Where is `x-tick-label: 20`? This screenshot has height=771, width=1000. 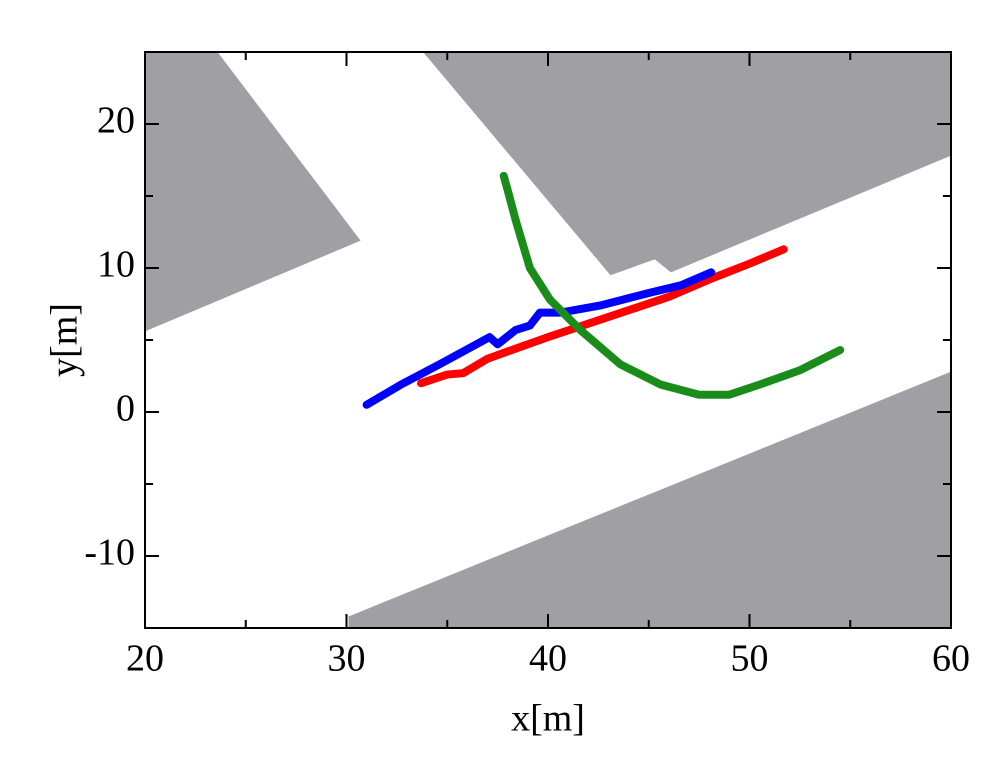 x-tick-label: 20 is located at coordinates (145, 659).